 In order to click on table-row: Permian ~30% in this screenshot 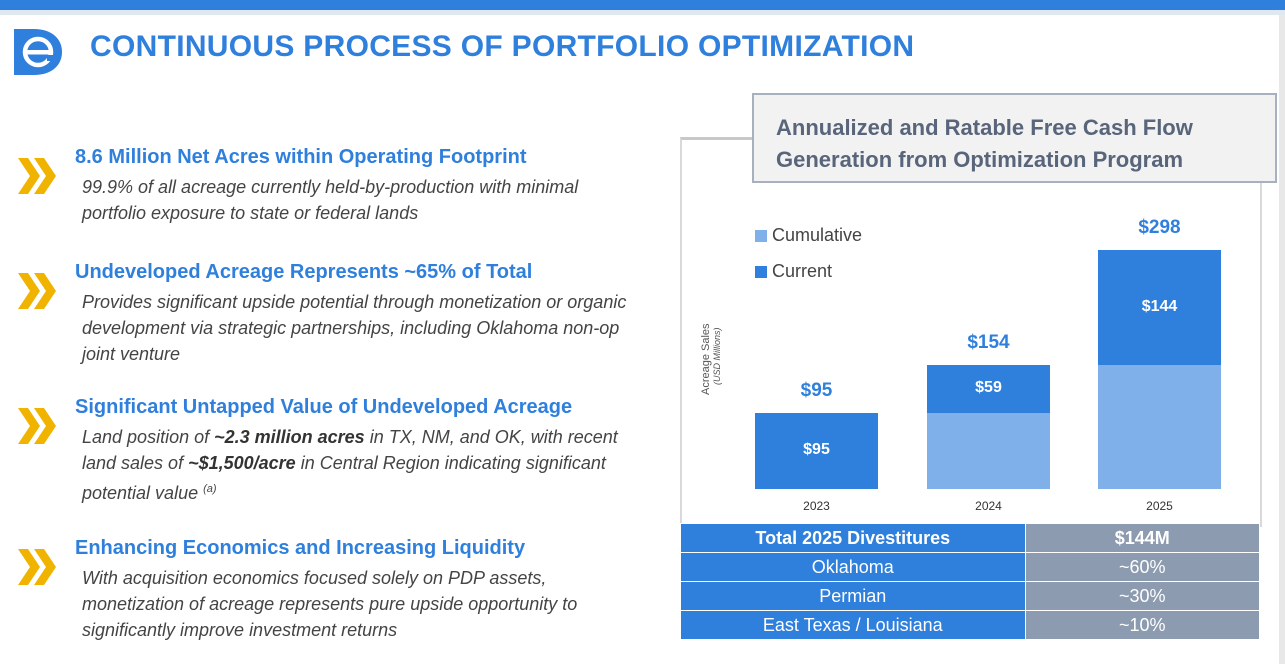, I will do `click(970, 596)`.